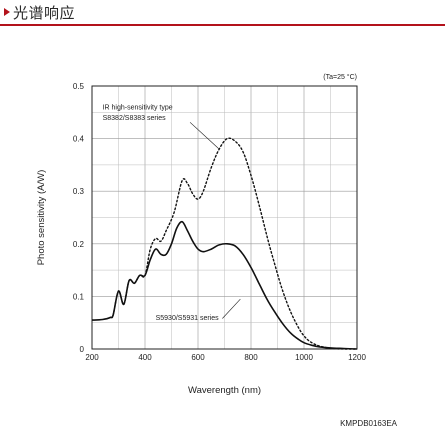 This screenshot has width=448, height=440. What do you see at coordinates (82, 349) in the screenshot?
I see `y-tick-label: 0` at bounding box center [82, 349].